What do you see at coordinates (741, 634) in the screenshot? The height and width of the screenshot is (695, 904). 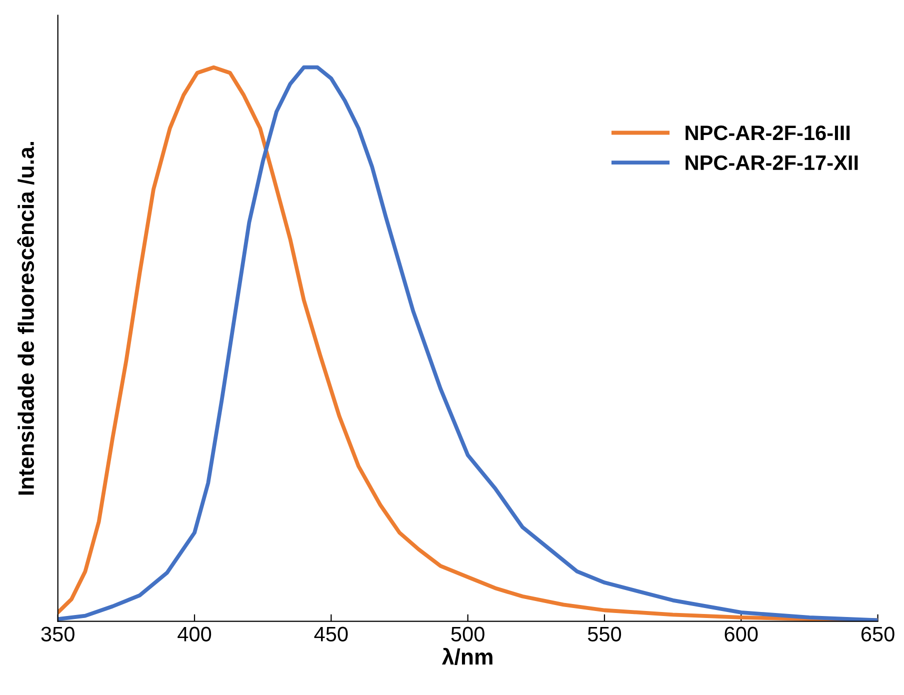 I see `x-tick-label: 600` at bounding box center [741, 634].